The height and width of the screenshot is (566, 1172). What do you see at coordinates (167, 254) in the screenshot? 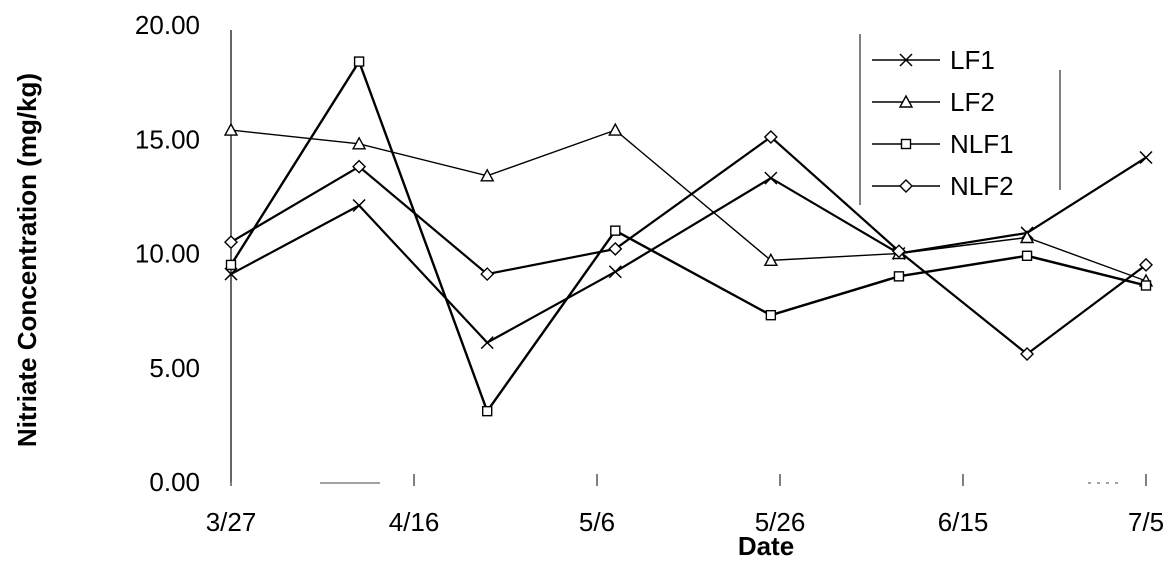
I see `y-tick-label: 10.00` at bounding box center [167, 254].